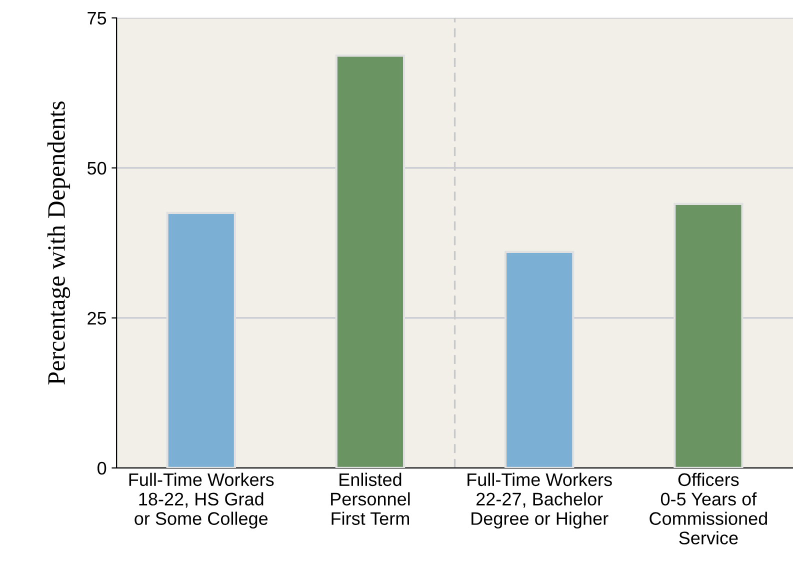  What do you see at coordinates (97, 18) in the screenshot?
I see `y-tick-label: 75` at bounding box center [97, 18].